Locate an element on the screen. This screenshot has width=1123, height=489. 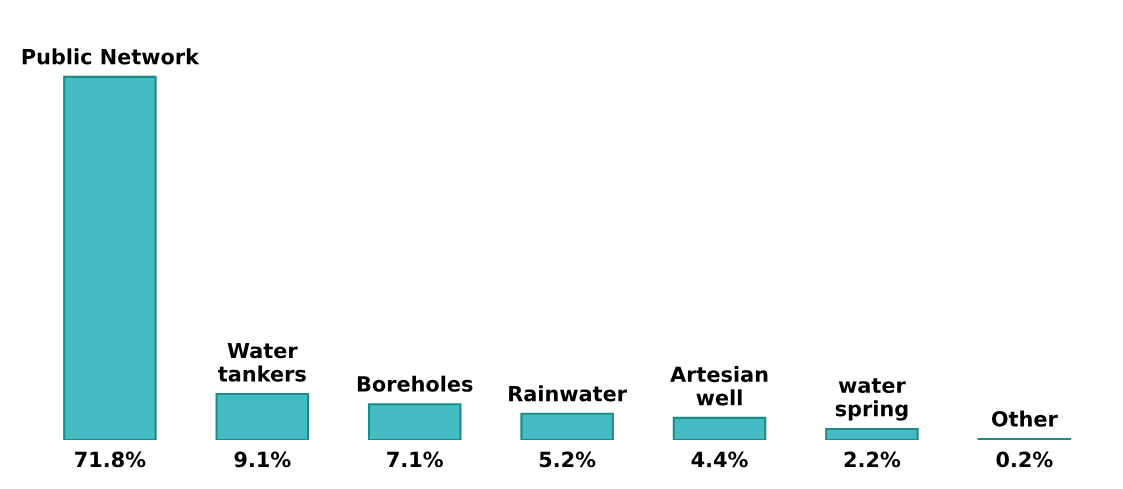
x-tick-label: Boreholes is located at coordinates (415, 383).